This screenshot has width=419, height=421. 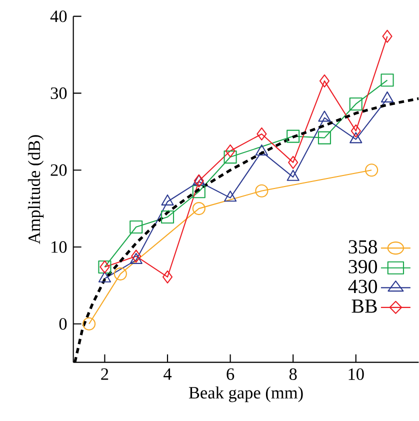 I want to click on y-axis-title: Amplitude (dB), so click(x=36, y=189).